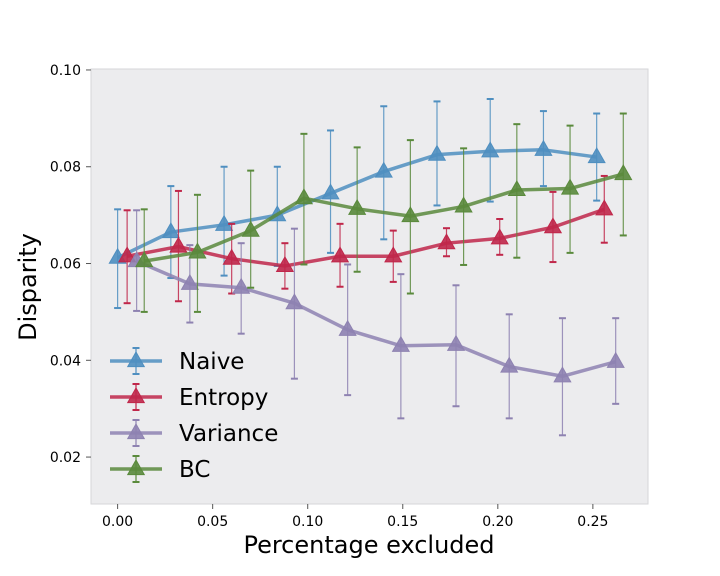  Describe the element at coordinates (65, 458) in the screenshot. I see `y-tick-label: 0.02` at that location.